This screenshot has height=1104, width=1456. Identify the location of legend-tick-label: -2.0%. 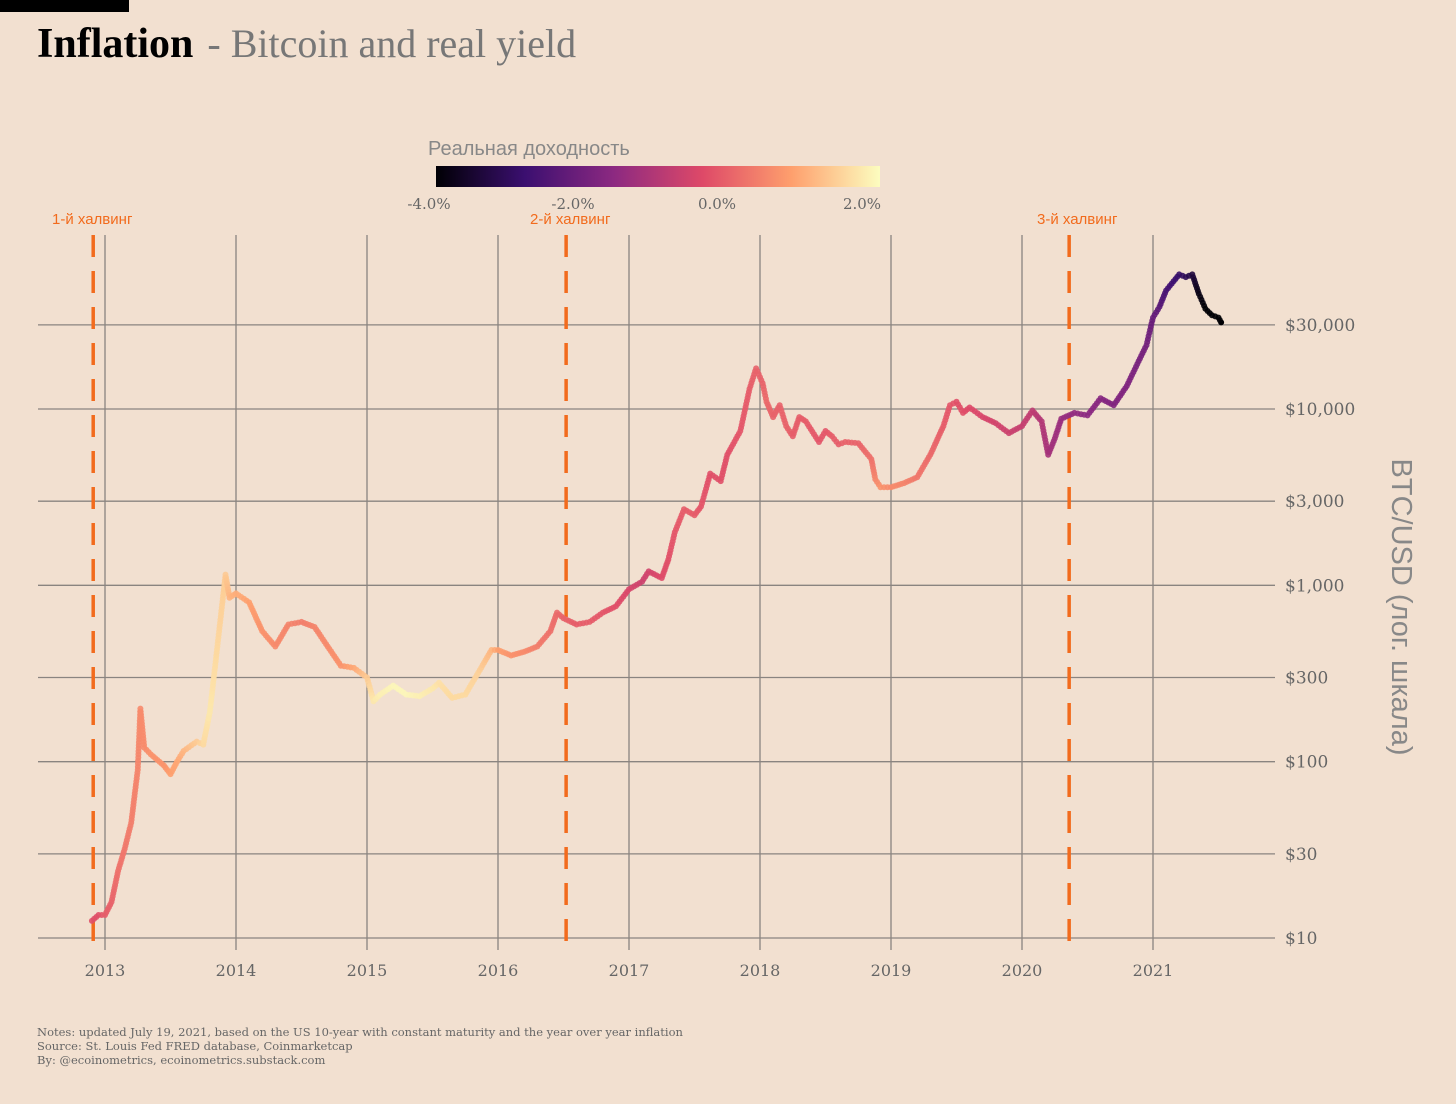
(572, 204).